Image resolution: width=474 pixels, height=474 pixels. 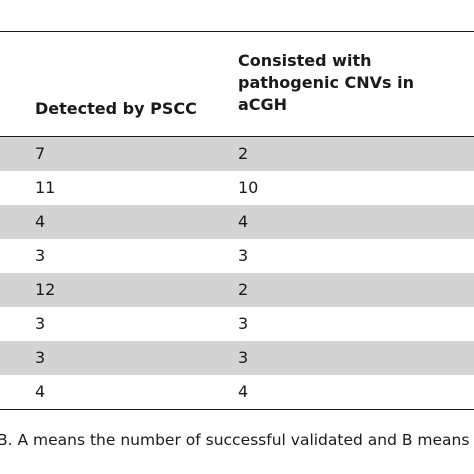 What do you see at coordinates (116, 108) in the screenshot?
I see `column-header-detected: Detected by PSCC` at bounding box center [116, 108].